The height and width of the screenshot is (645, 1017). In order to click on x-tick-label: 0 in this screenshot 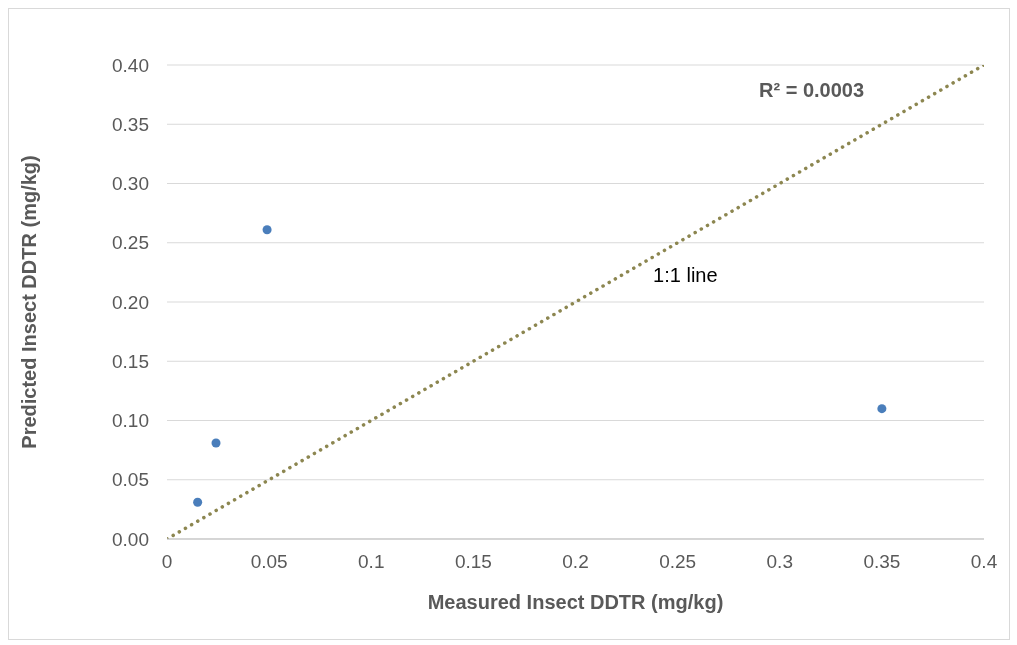, I will do `click(167, 562)`.